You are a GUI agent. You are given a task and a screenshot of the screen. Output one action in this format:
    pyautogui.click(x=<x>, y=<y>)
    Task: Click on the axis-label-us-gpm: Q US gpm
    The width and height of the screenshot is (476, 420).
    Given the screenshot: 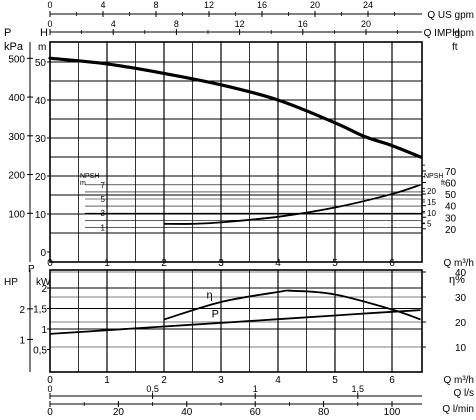 What is the action you would take?
    pyautogui.click(x=450, y=15)
    